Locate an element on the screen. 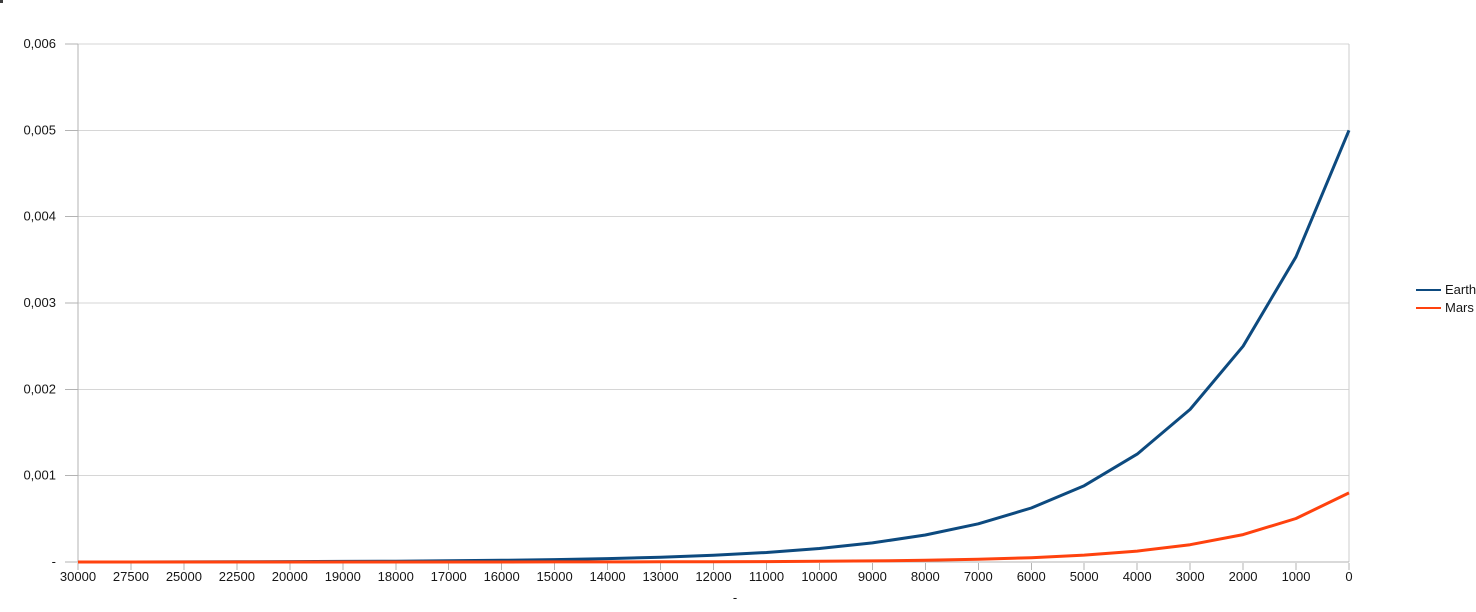 The width and height of the screenshot is (1476, 612). y-tick-label: 0,004 is located at coordinates (39, 216).